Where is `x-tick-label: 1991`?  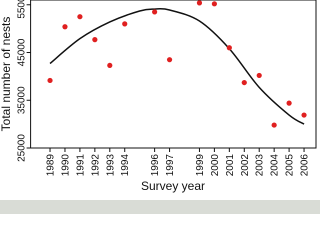 x-tick-label: 1991 is located at coordinates (80, 165).